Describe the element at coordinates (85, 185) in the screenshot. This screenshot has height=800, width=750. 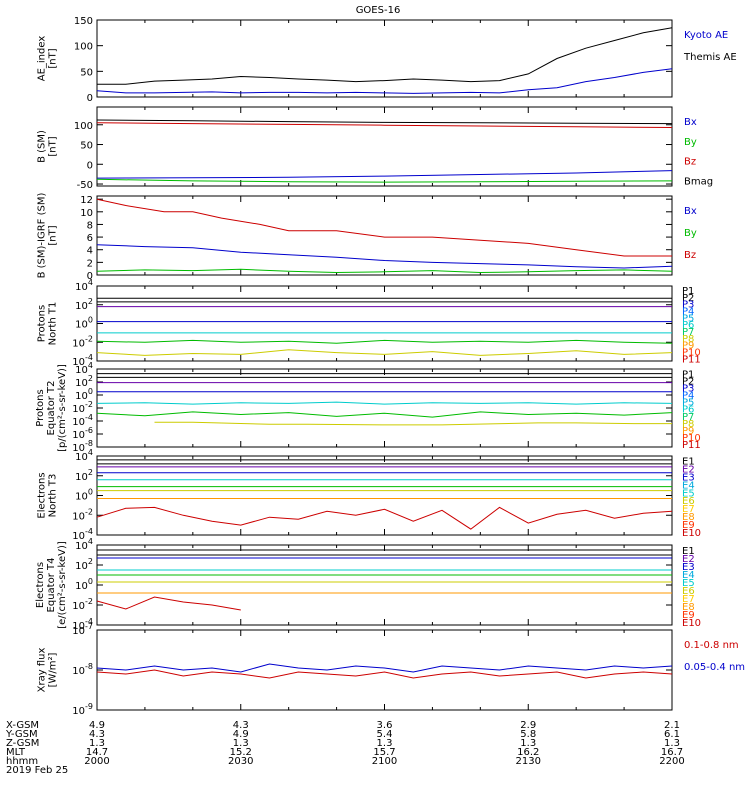
I see `y-tick-label: -50` at that location.